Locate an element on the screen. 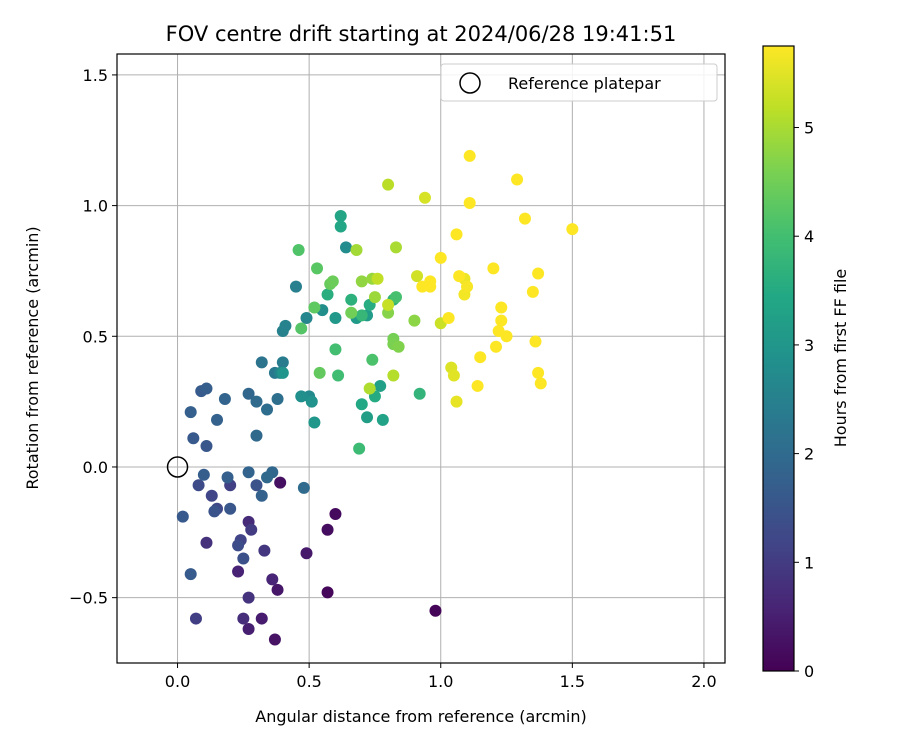 This screenshot has height=750, width=900. colorbar: 0 1 2 3 4 5 Hours from first FF file is located at coordinates (806, 363).